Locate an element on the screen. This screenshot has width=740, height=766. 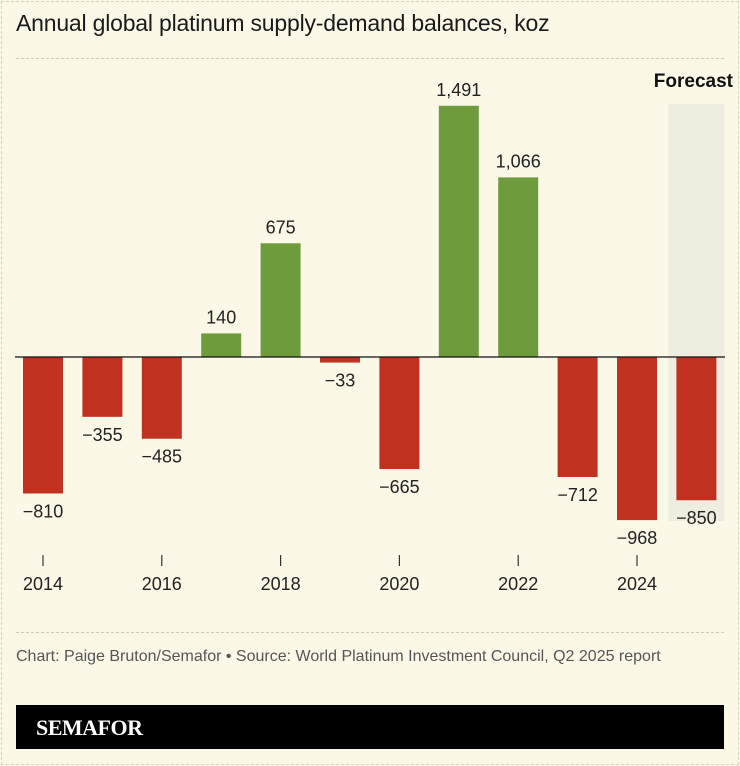
bar-2017 is located at coordinates (221, 345).